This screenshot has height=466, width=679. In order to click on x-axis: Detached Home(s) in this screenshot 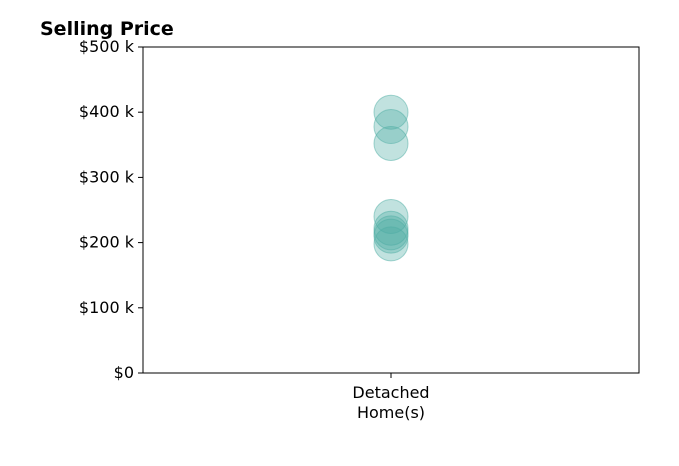, I will do `click(391, 397)`.